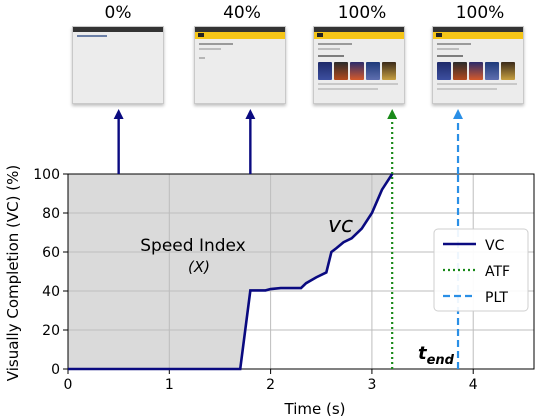 Image resolution: width=550 pixels, height=420 pixels. Describe the element at coordinates (13, 273) in the screenshot. I see `y-axis-label: Visually Completion (VC) (%)` at that location.